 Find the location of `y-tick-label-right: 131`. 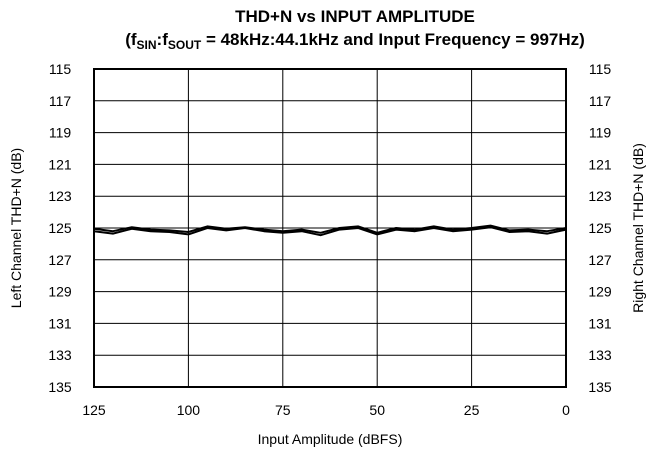

y-tick-label-right: 131 is located at coordinates (600, 323).